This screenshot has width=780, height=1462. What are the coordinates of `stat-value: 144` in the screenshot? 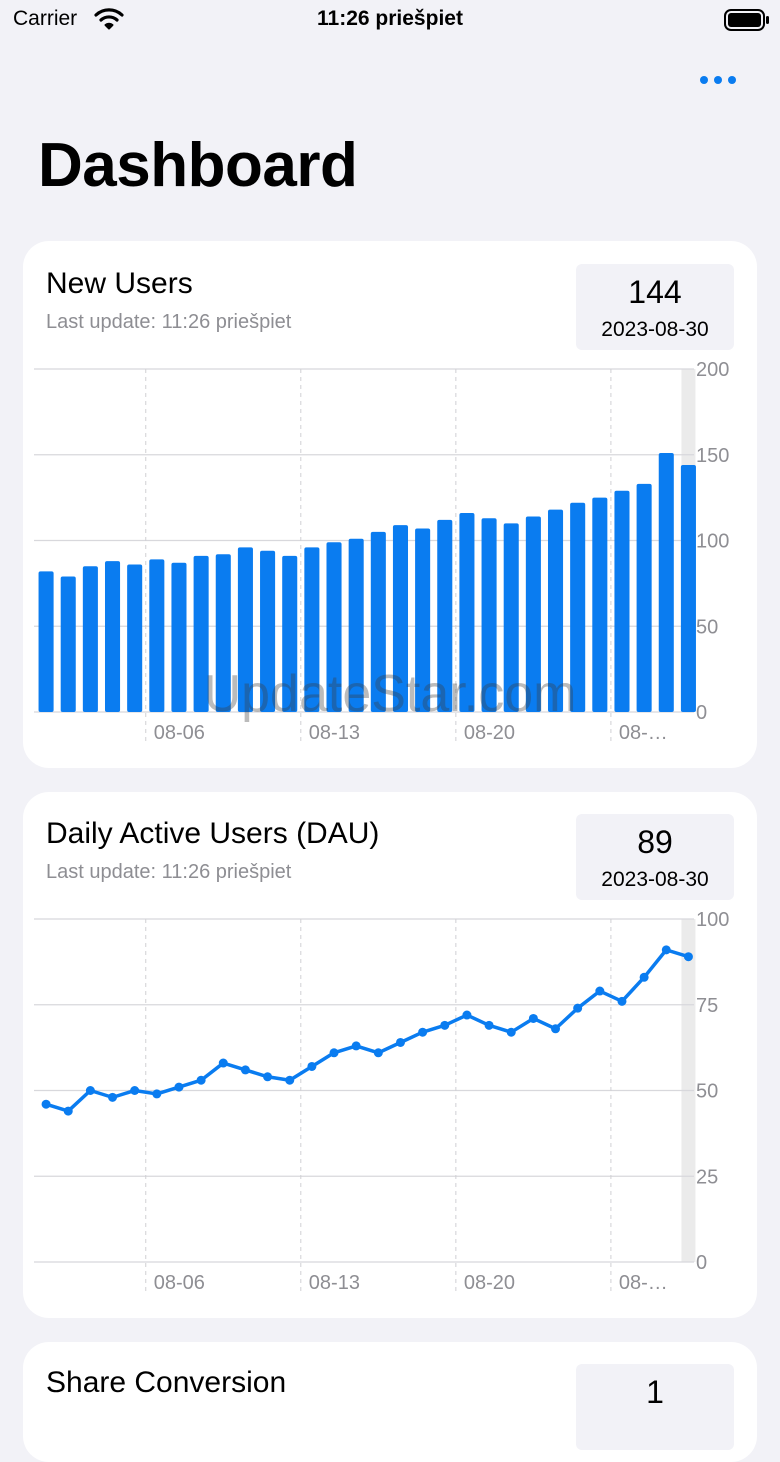 It's located at (655, 292).